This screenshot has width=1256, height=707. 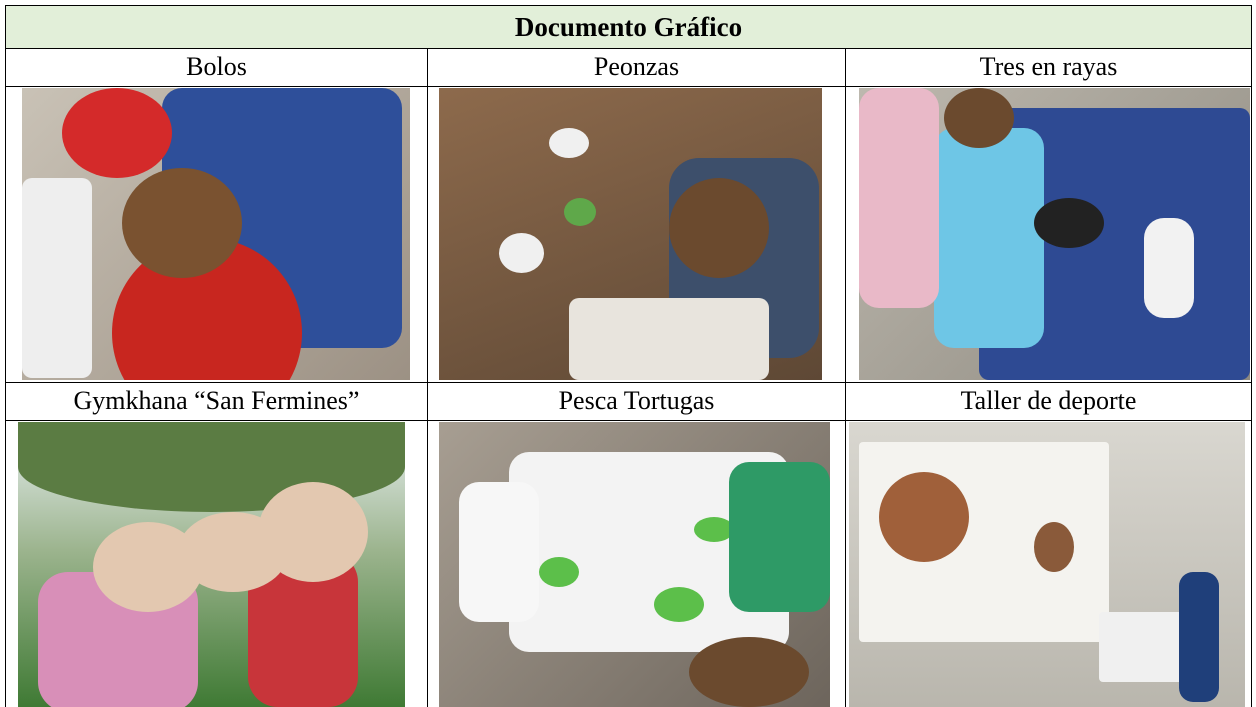 What do you see at coordinates (1054, 234) in the screenshot?
I see `photo-tres-en-rayas` at bounding box center [1054, 234].